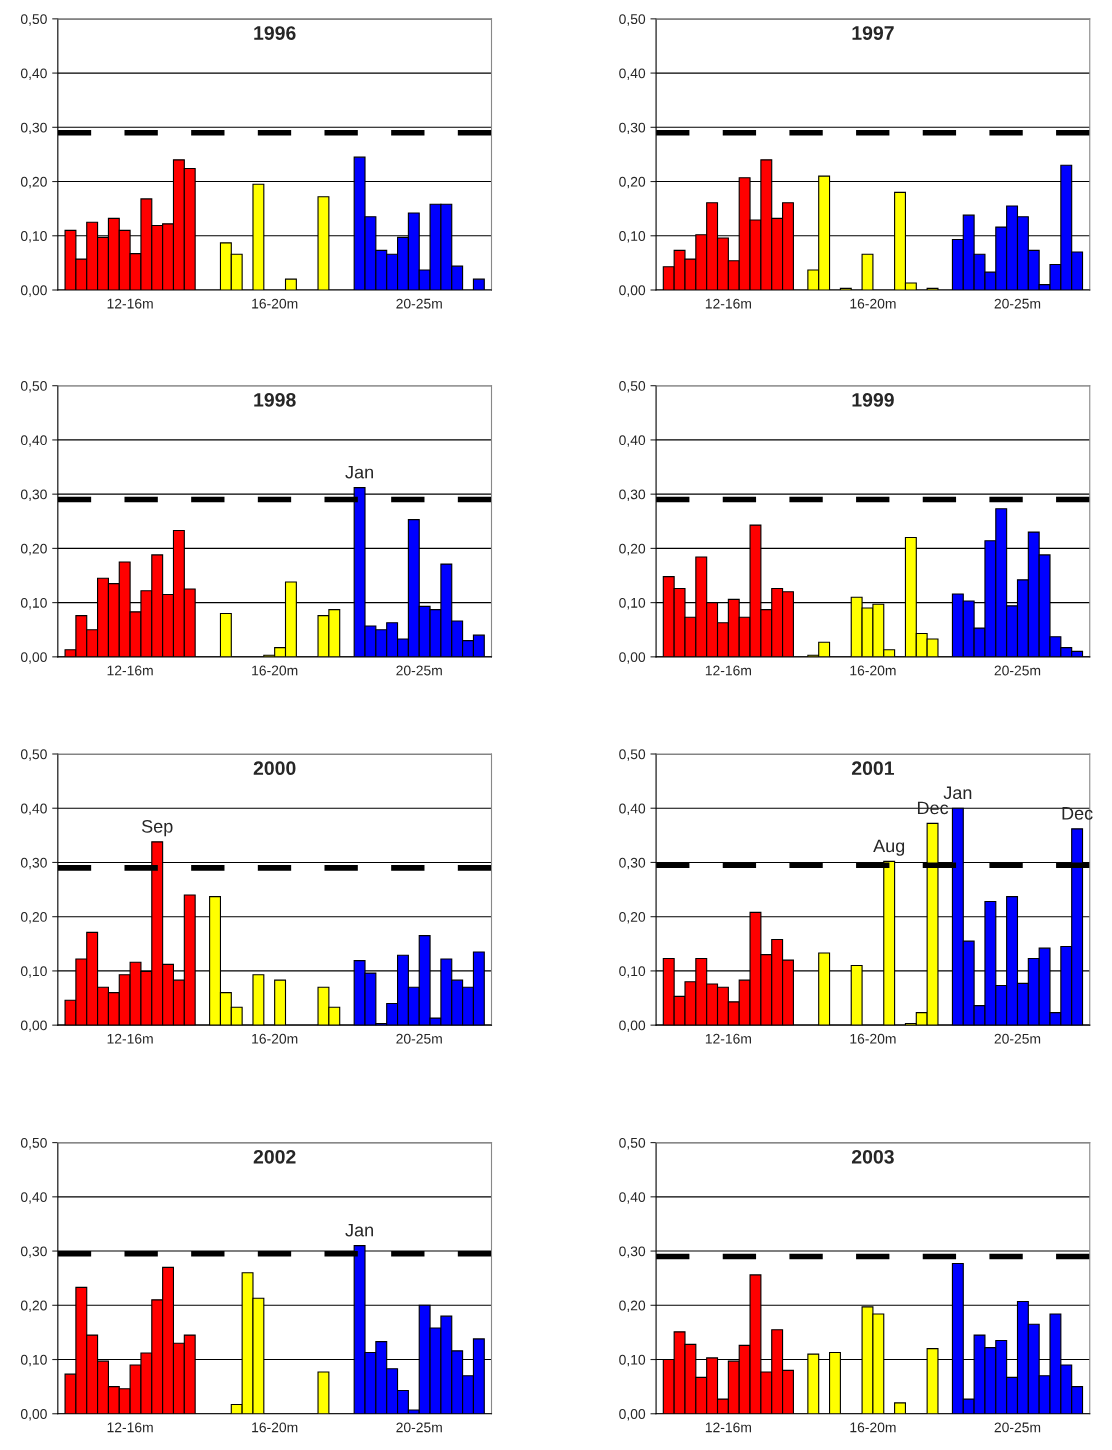  What do you see at coordinates (275, 399) in the screenshot?
I see `chart-title: 1998` at bounding box center [275, 399].